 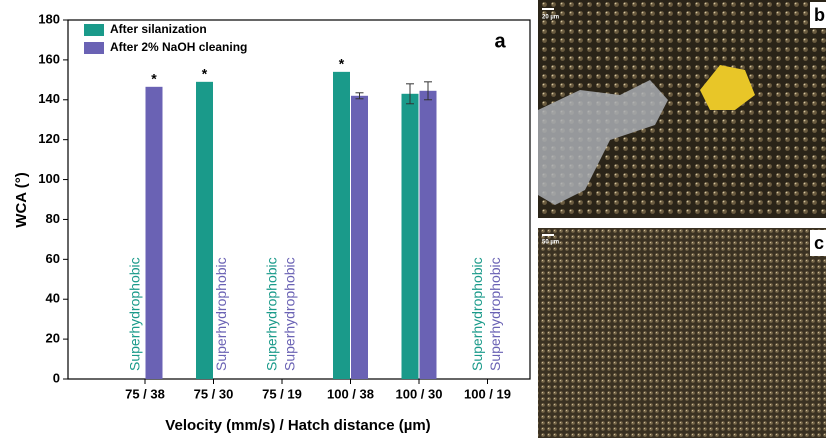 What do you see at coordinates (53, 218) in the screenshot?
I see `y-tick-label: 80` at bounding box center [53, 218].